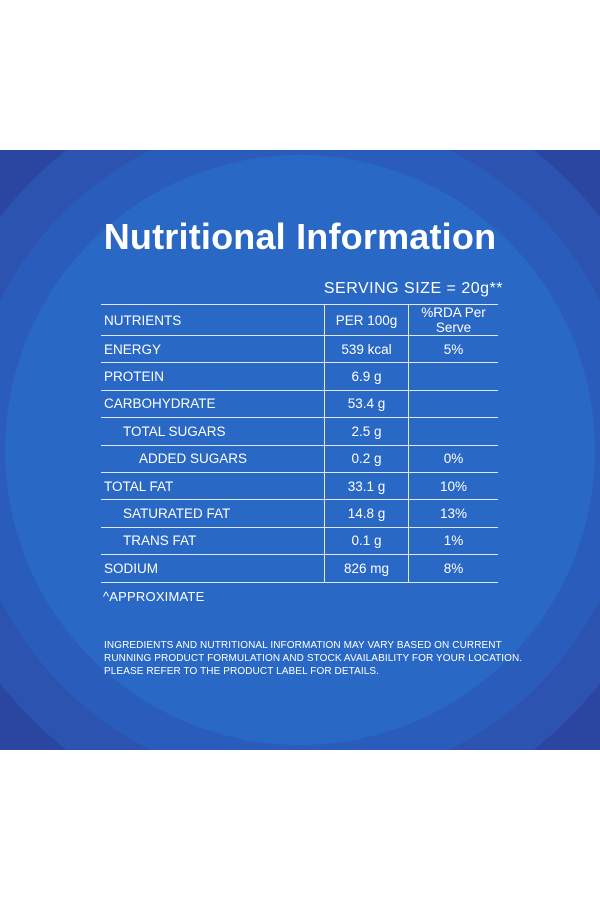 Image resolution: width=600 pixels, height=900 pixels. What do you see at coordinates (366, 376) in the screenshot?
I see `nutrient-per-100g: 6.9 g` at bounding box center [366, 376].